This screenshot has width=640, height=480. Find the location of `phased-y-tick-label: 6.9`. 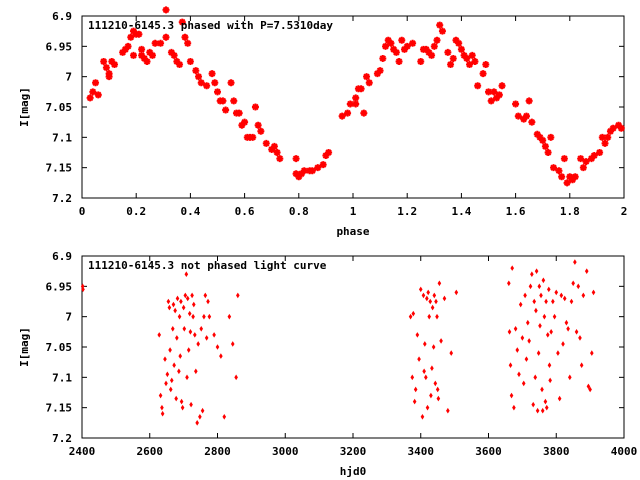

phased-y-tick-label: 6.9 is located at coordinates (62, 16).